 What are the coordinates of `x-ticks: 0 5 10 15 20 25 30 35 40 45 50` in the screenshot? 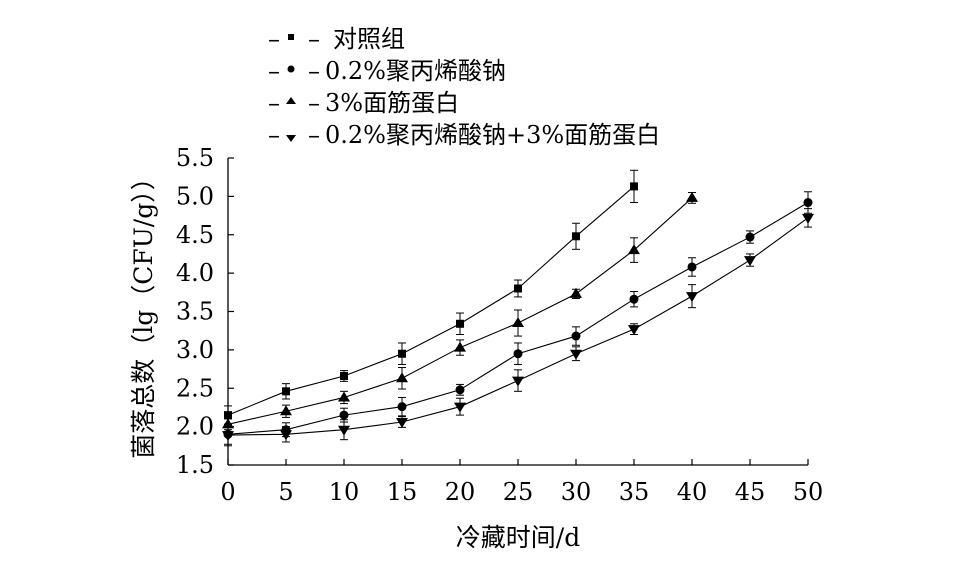 It's located at (521, 482).